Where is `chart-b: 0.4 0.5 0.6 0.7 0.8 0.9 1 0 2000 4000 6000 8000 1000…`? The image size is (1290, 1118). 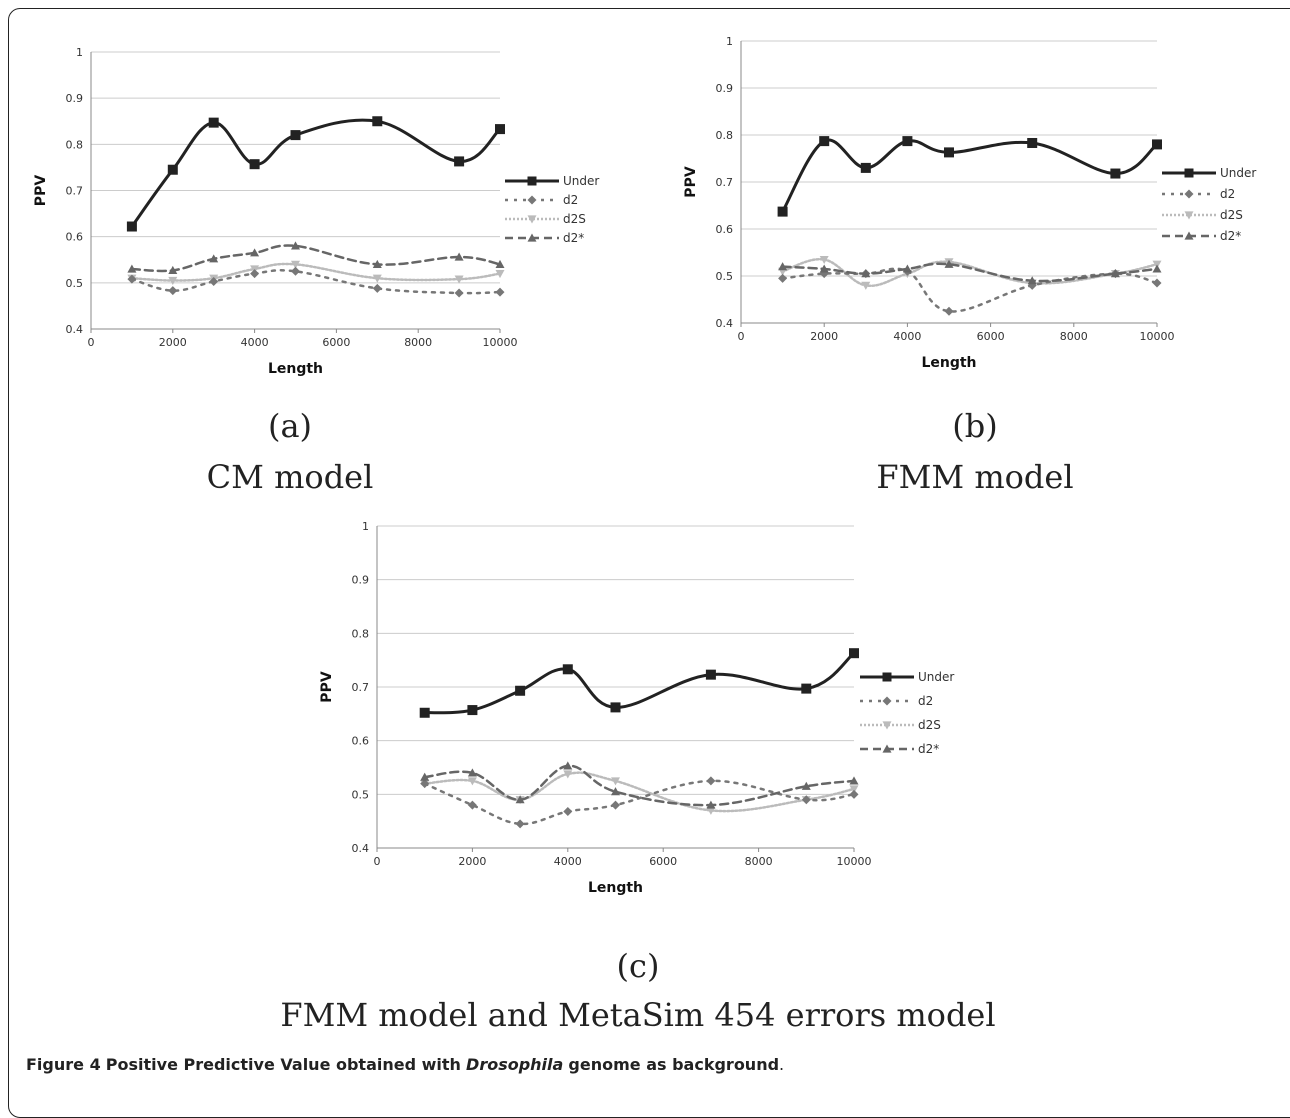 chart-b: 0.4 0.5 0.6 0.7 0.8 0.9 1 0 2000 4000 6000 8000 1000… is located at coordinates (969, 203).